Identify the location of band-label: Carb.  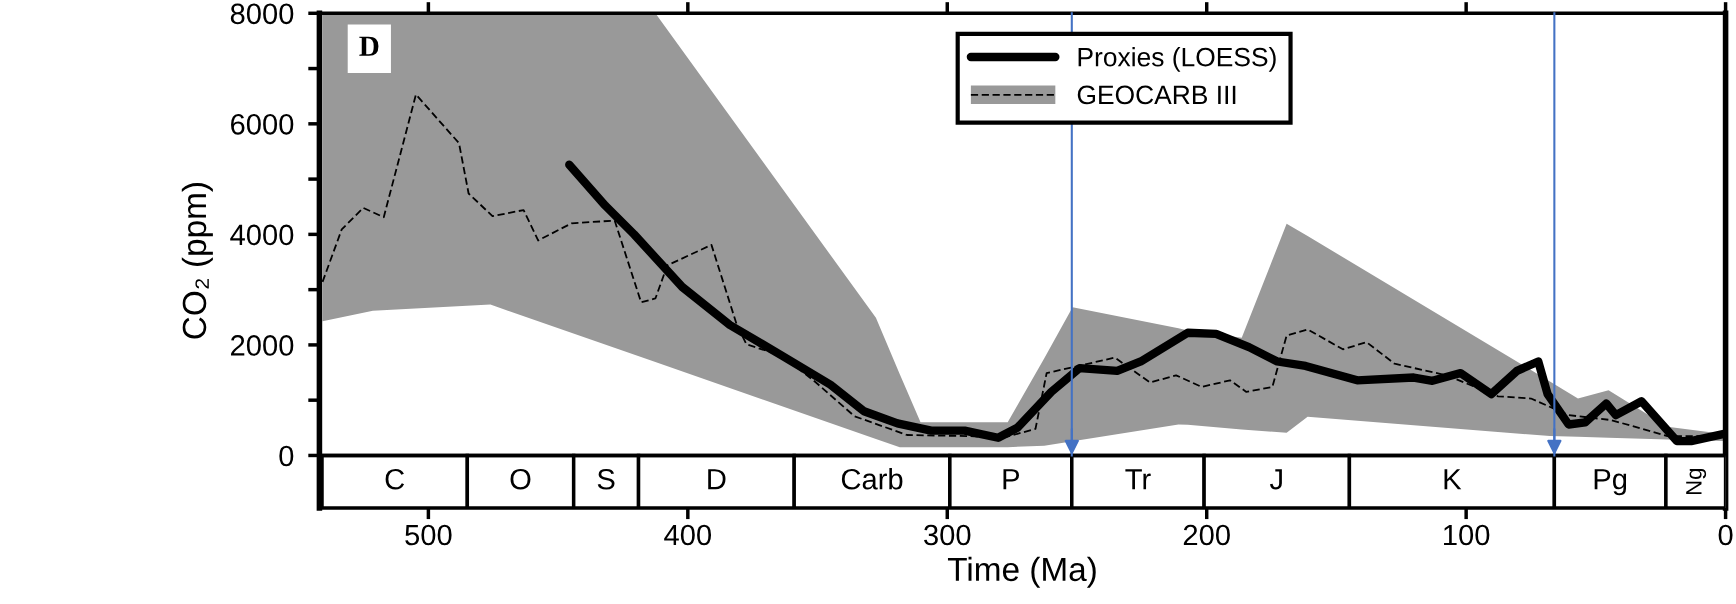
(872, 479).